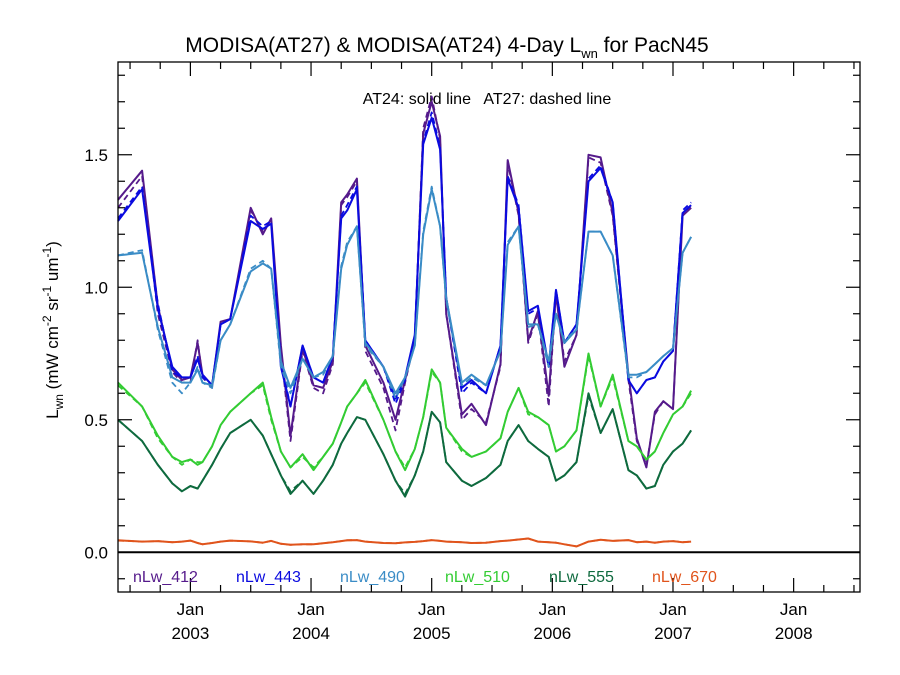  What do you see at coordinates (52, 305) in the screenshot?
I see `y-axis-label-units-mid: sr` at bounding box center [52, 305].